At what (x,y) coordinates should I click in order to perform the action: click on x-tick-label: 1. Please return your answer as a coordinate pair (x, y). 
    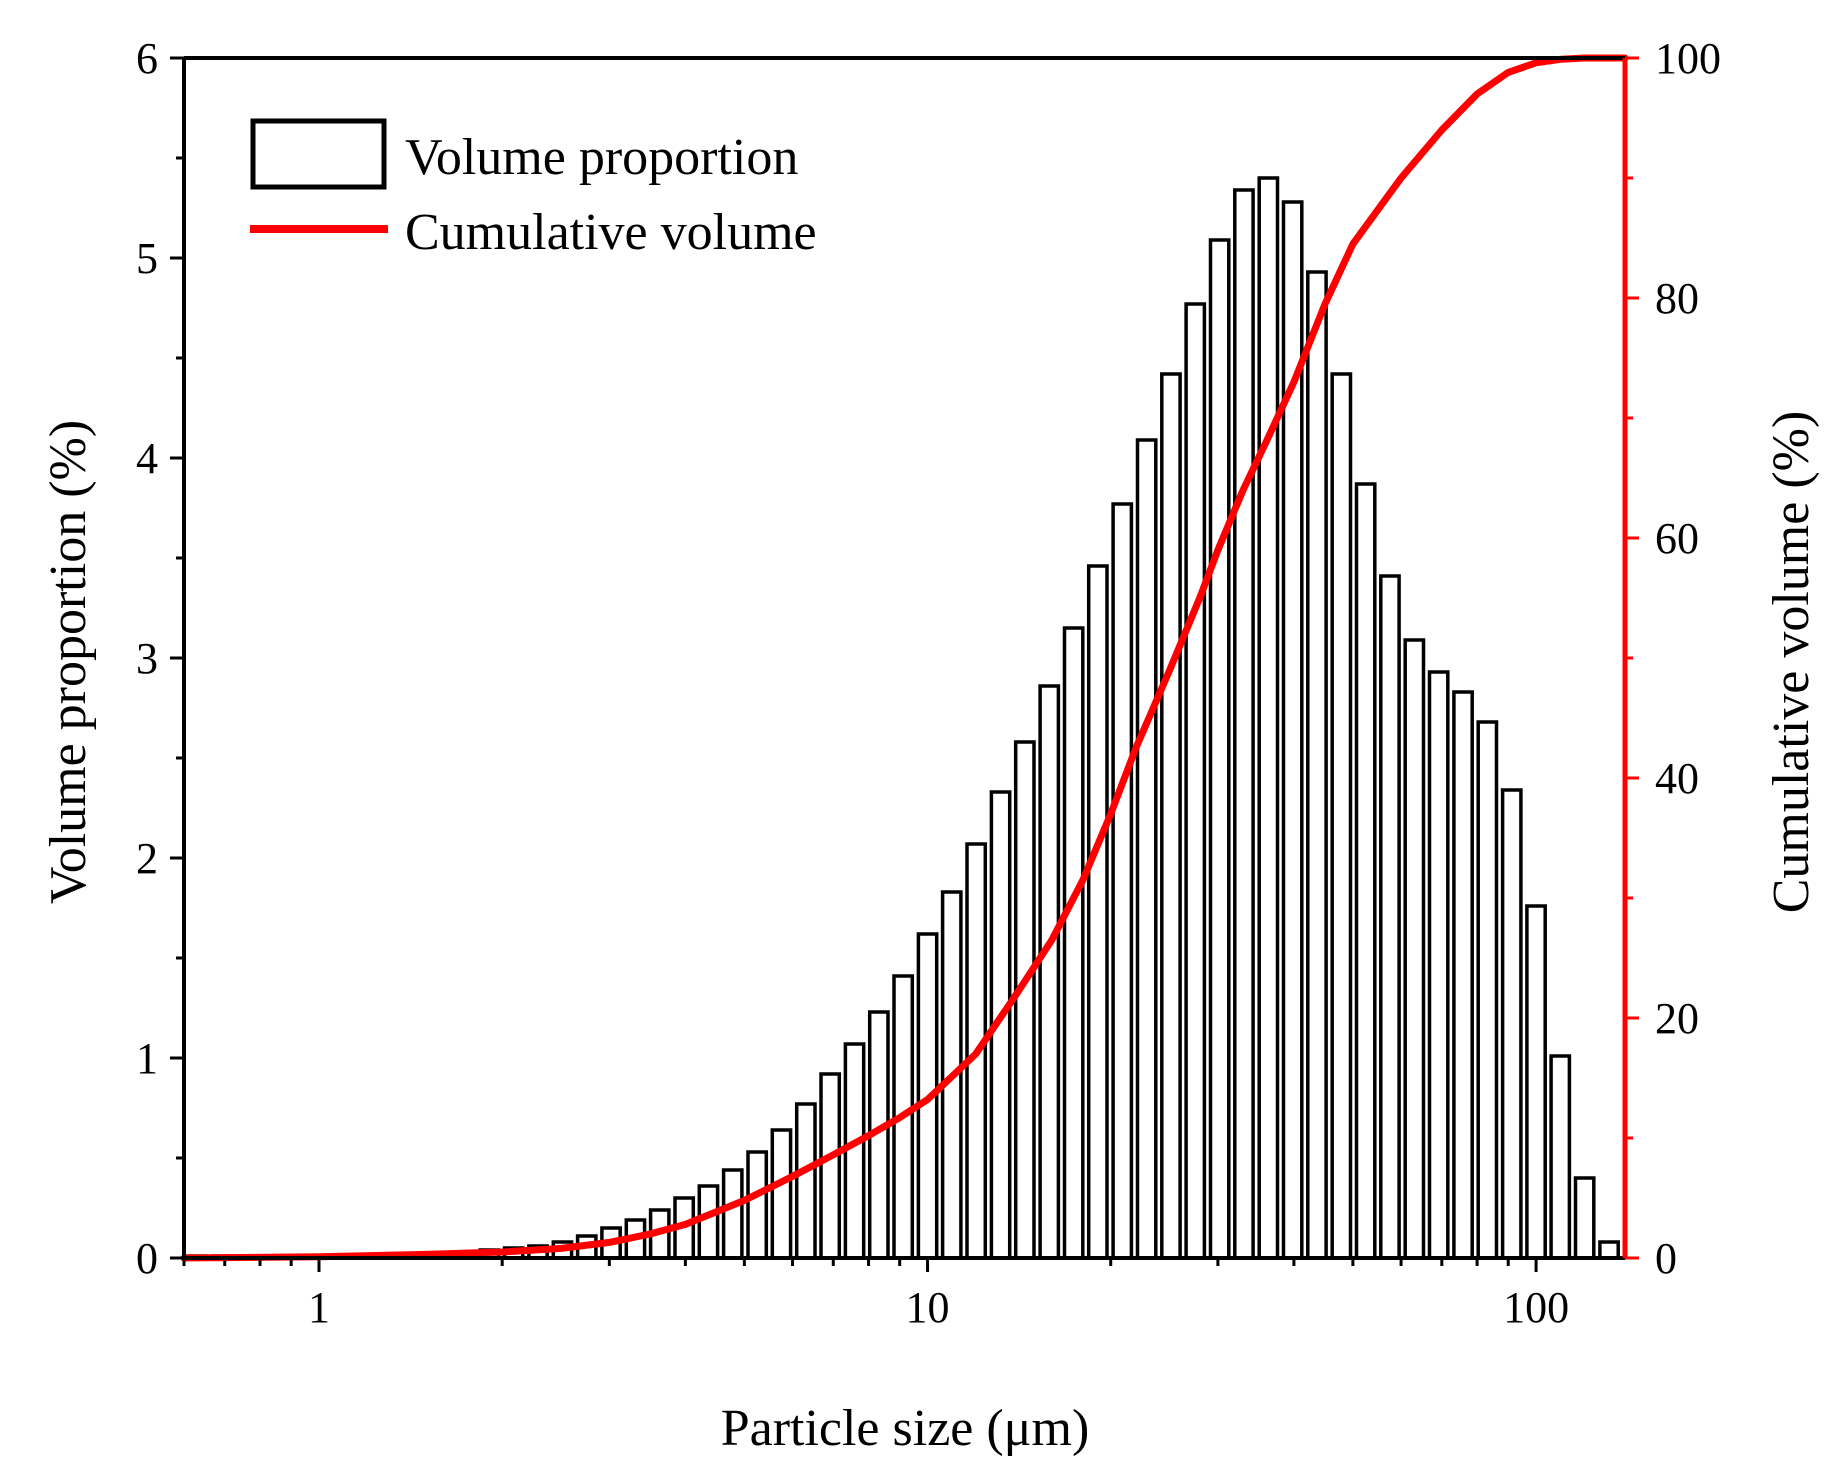
    Looking at the image, I should click on (319, 1307).